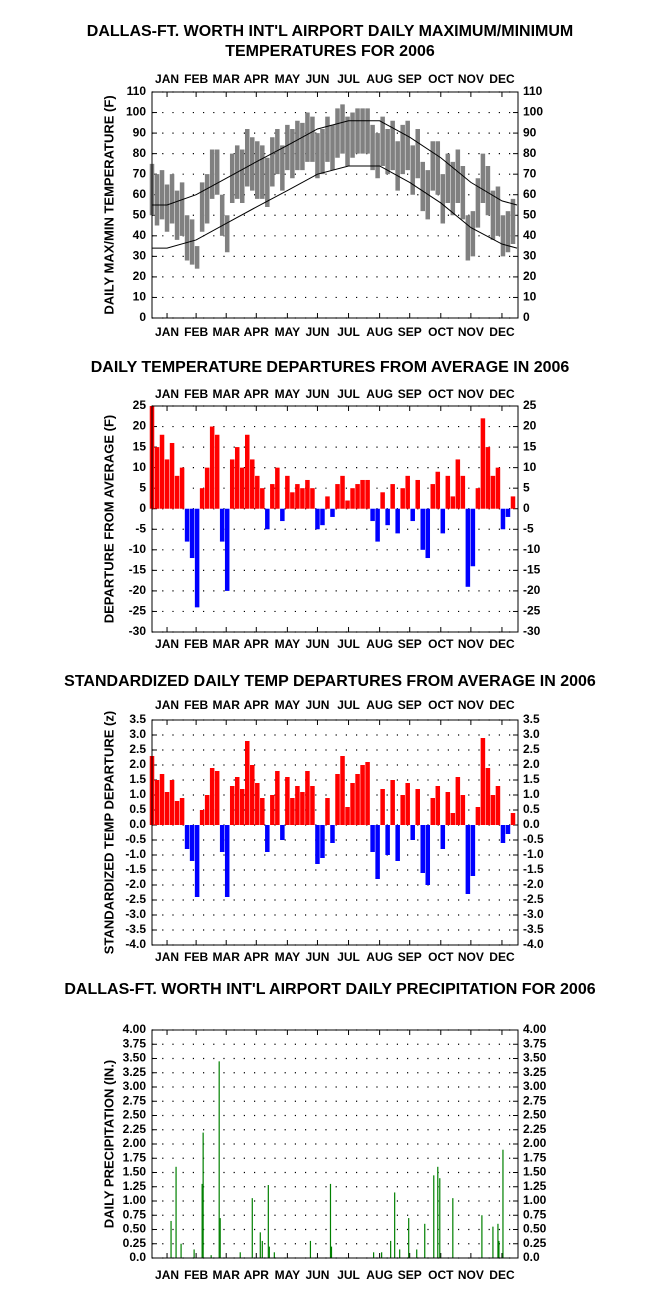  Describe the element at coordinates (335, 1144) in the screenshot. I see `plot-frame` at that location.